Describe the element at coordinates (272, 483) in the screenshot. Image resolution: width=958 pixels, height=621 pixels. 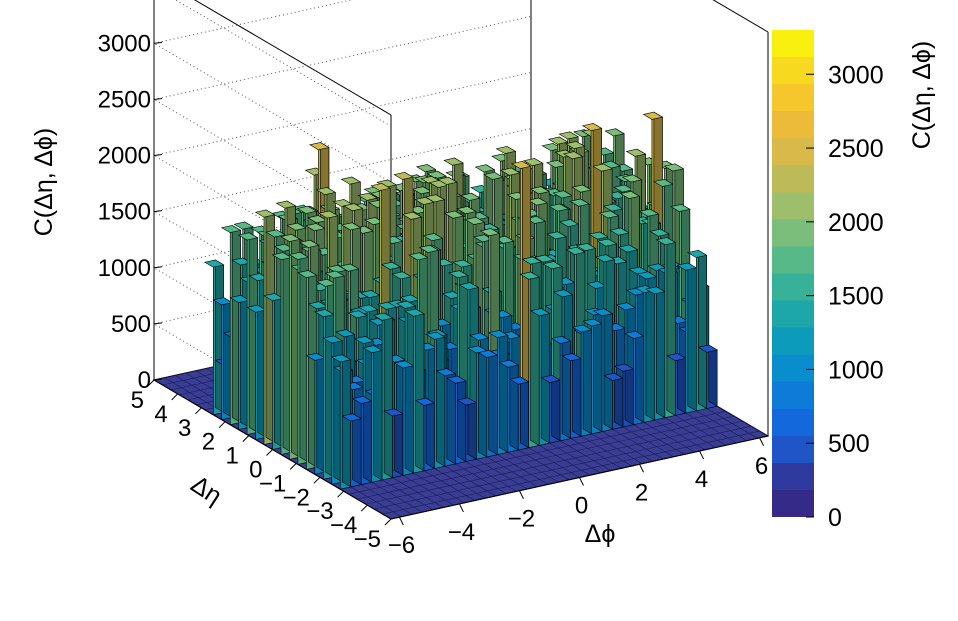
I see `y-tick-label: −1` at that location.